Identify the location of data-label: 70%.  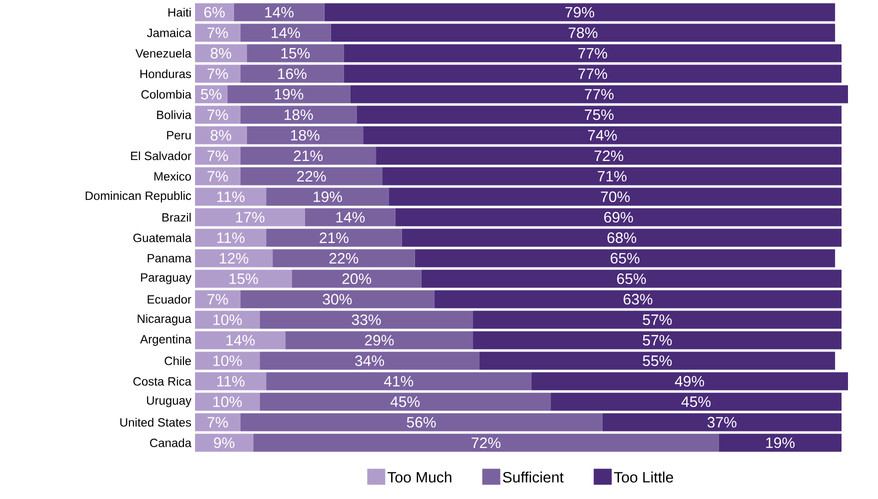
(615, 196).